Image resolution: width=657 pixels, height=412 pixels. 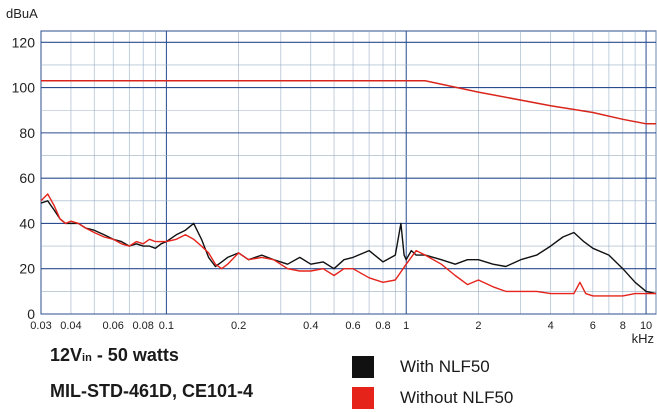 I want to click on x-tick-label: 0.4, so click(x=310, y=326).